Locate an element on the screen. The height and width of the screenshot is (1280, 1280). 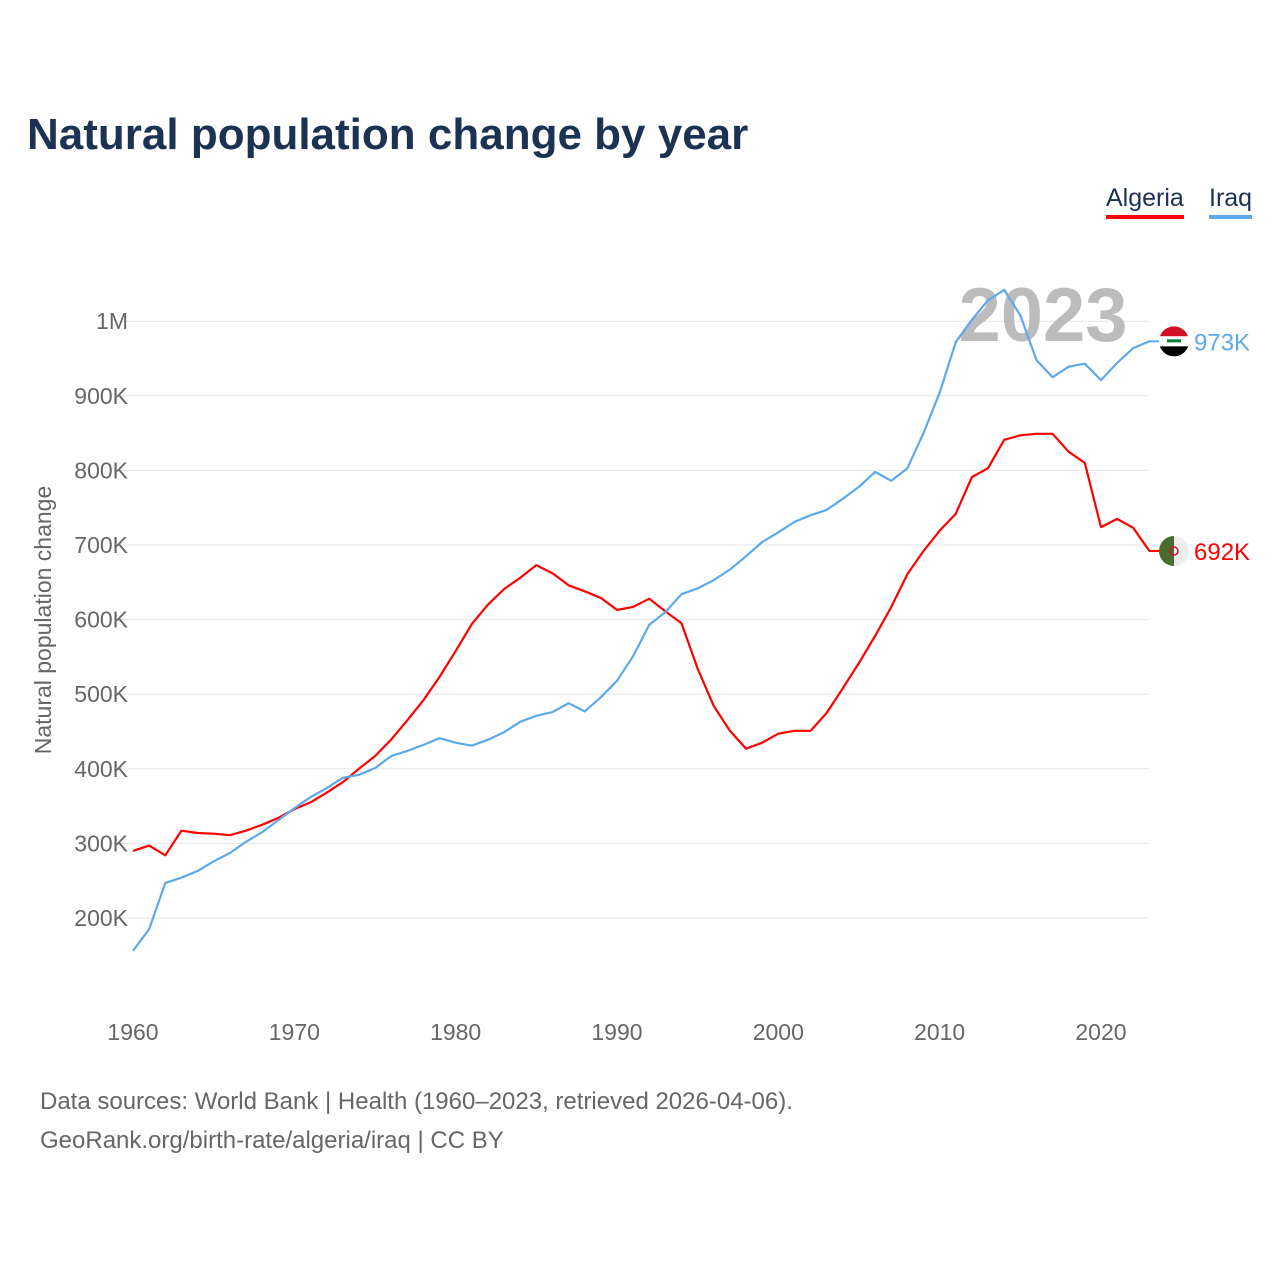
x-tick-label: 1990 is located at coordinates (616, 1032).